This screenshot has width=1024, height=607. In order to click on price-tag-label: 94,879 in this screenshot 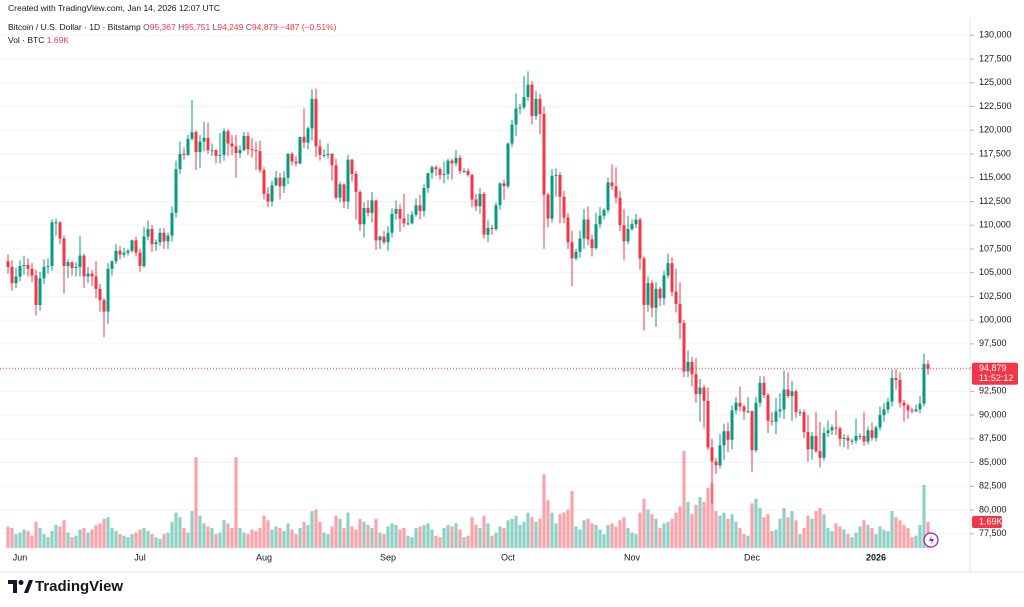, I will do `click(993, 368)`.